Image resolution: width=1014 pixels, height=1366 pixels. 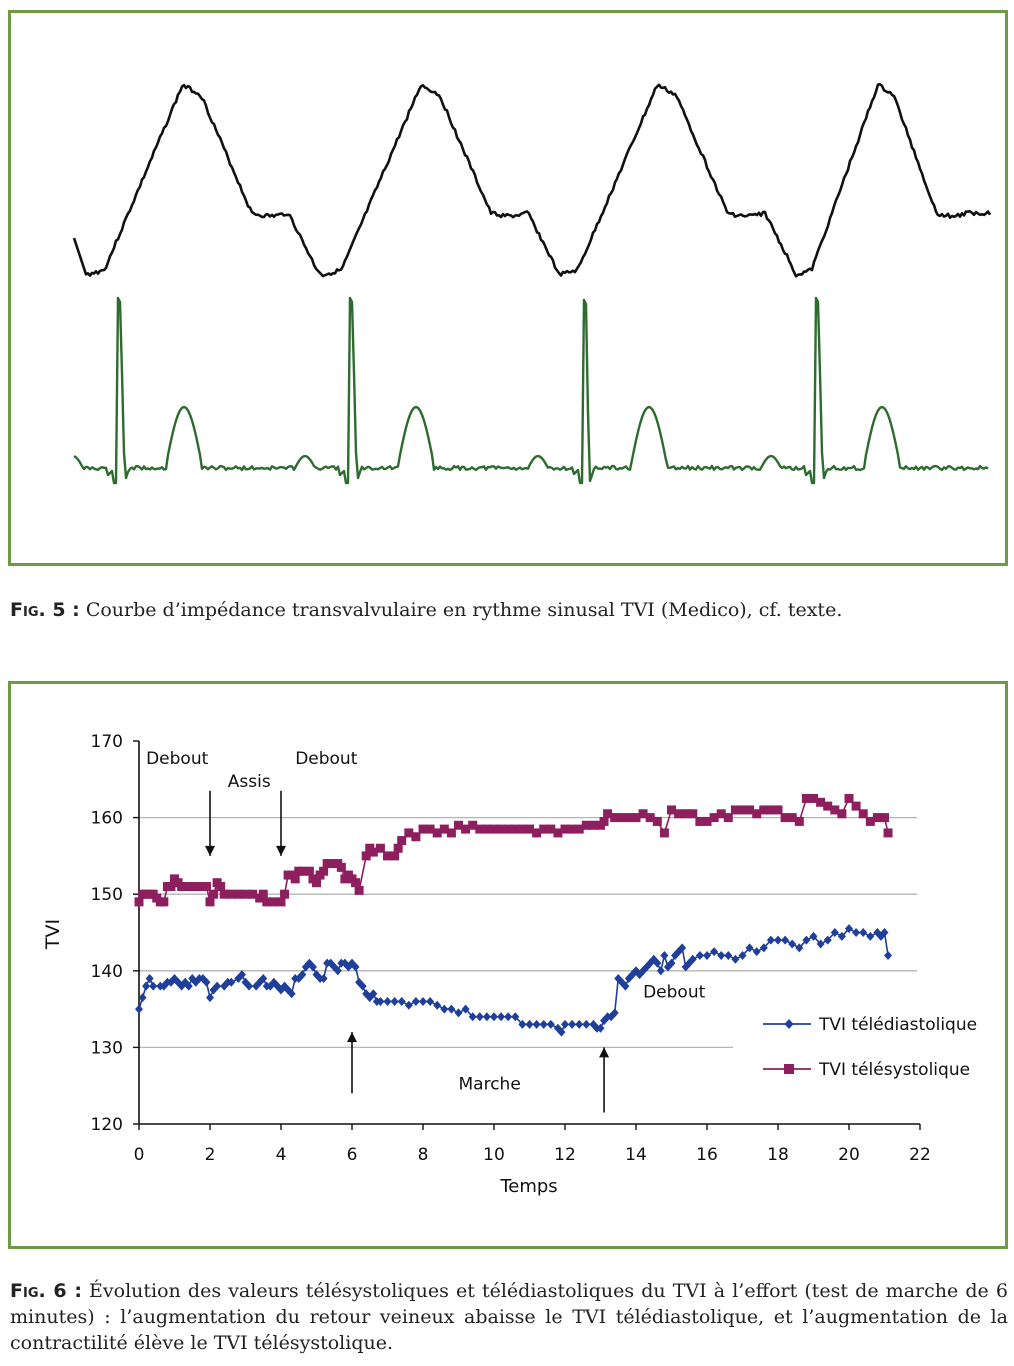 I want to click on x-tick-label: 6, so click(x=352, y=1155).